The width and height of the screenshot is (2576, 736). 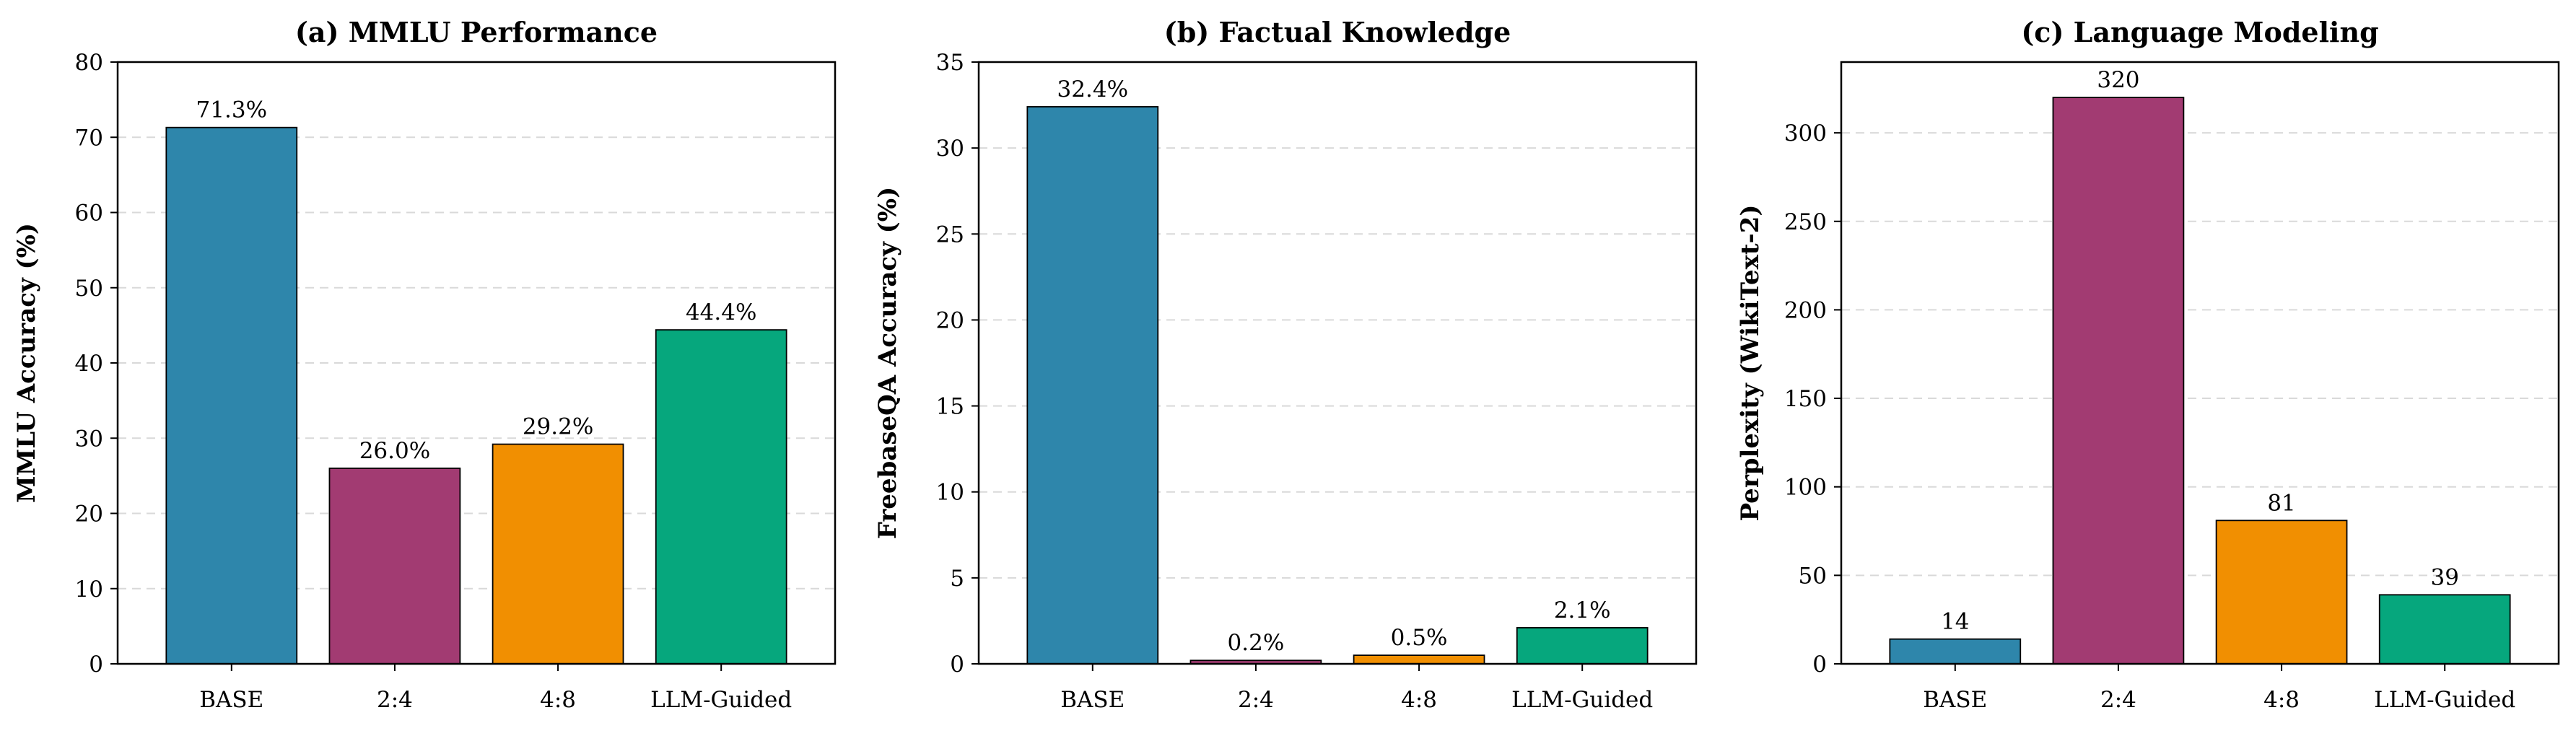 I want to click on y-axis-label: Perplexity (WikiText-2), so click(x=1750, y=363).